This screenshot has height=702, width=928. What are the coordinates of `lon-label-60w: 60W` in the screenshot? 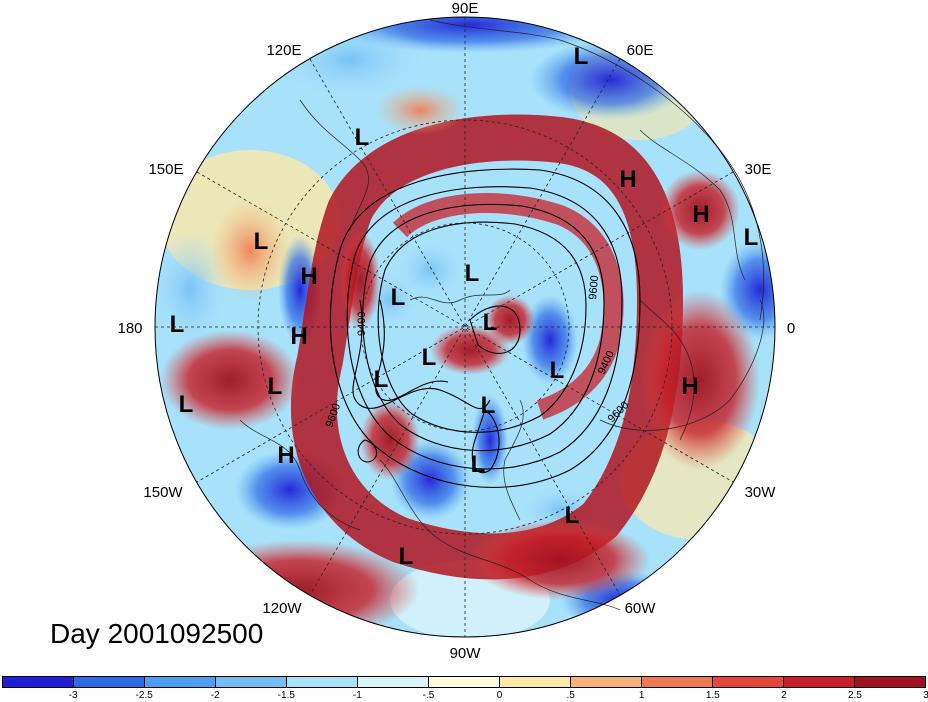 It's located at (641, 608).